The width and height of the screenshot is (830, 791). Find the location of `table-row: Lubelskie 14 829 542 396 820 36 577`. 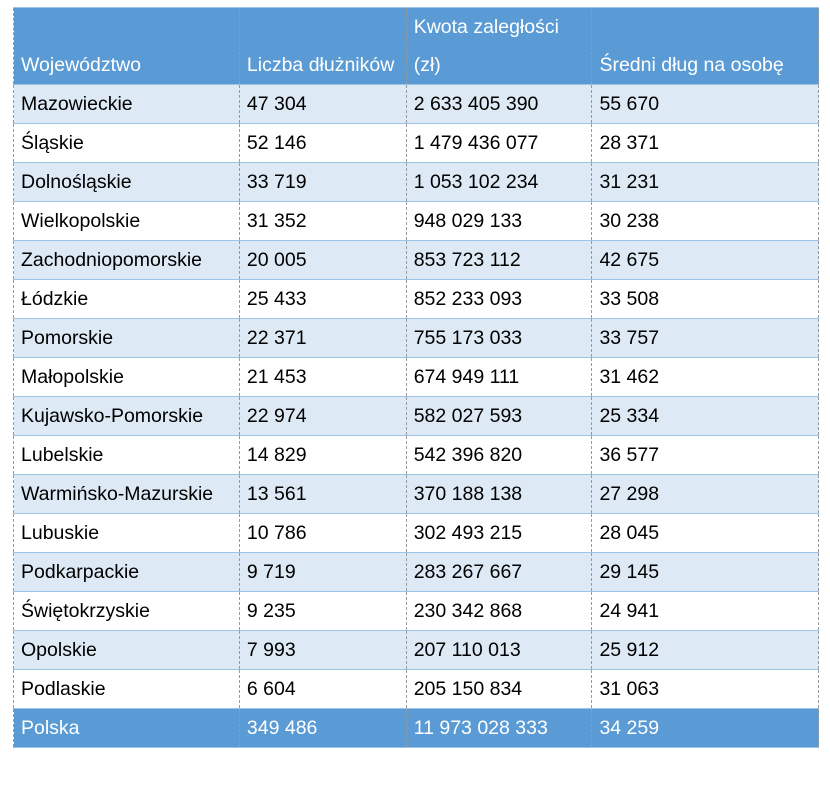

table-row: Lubelskie 14 829 542 396 820 36 577 is located at coordinates (416, 455).